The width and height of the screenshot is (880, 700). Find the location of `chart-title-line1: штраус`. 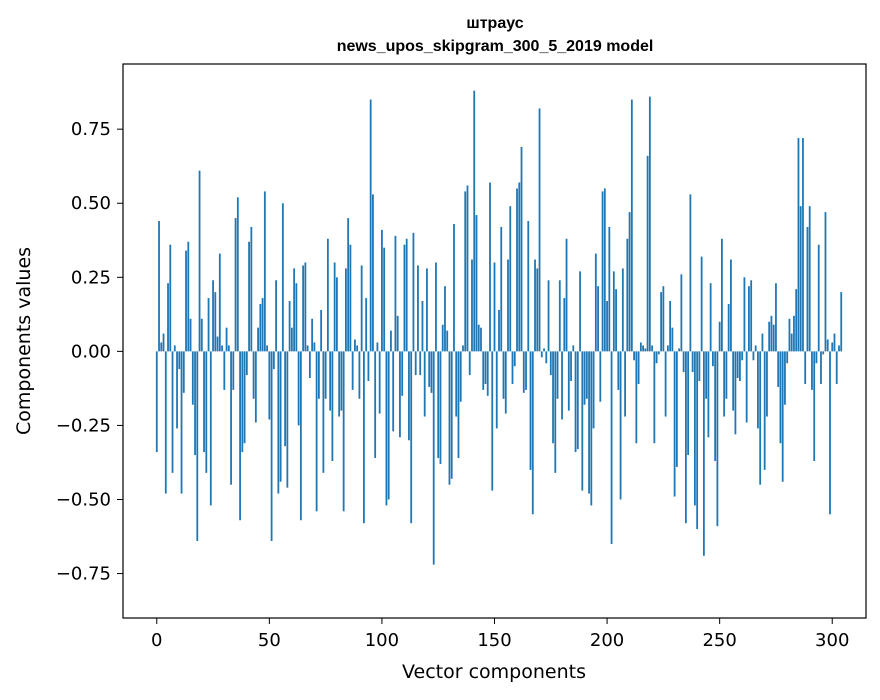

chart-title-line1: штраус is located at coordinates (494, 23).